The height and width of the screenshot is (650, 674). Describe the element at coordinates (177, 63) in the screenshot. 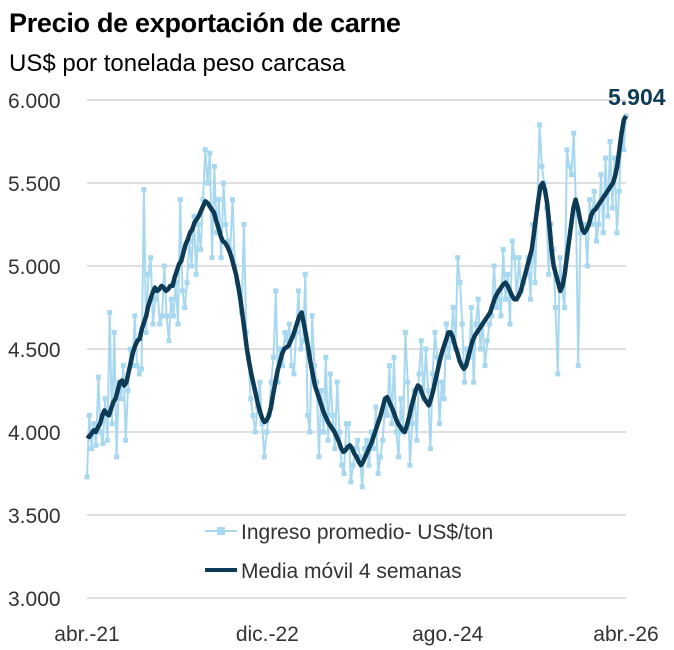

I see `chart-subtitle: US$ por tonelada peso carcasa` at that location.